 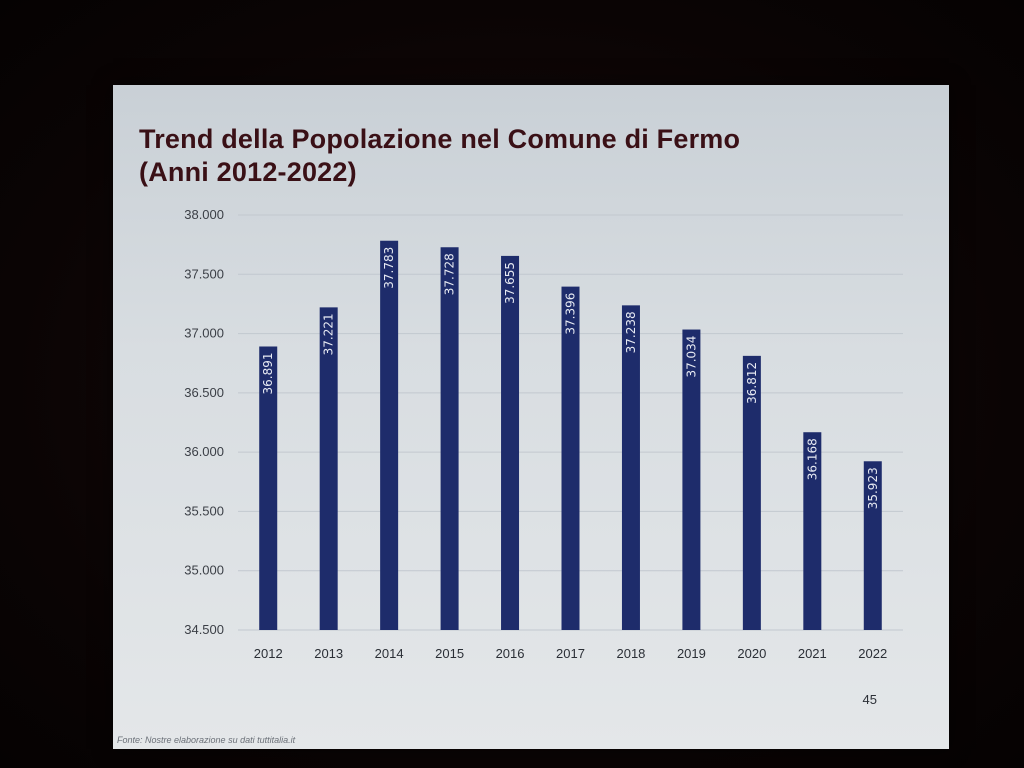 What do you see at coordinates (204, 392) in the screenshot?
I see `y-tick-label: 36.500` at bounding box center [204, 392].